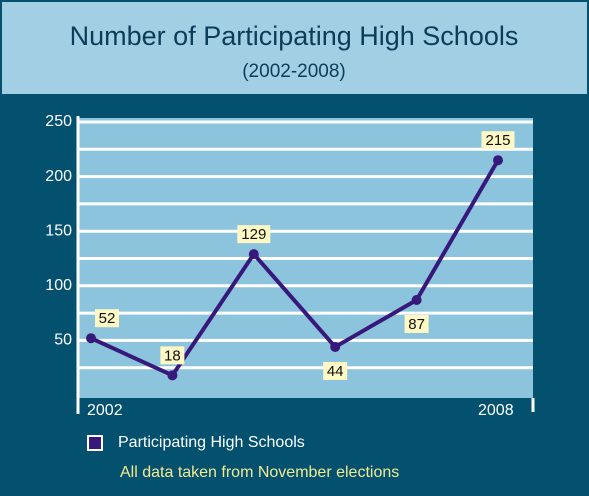 The width and height of the screenshot is (589, 496). What do you see at coordinates (95, 443) in the screenshot?
I see `legend-swatch` at bounding box center [95, 443].